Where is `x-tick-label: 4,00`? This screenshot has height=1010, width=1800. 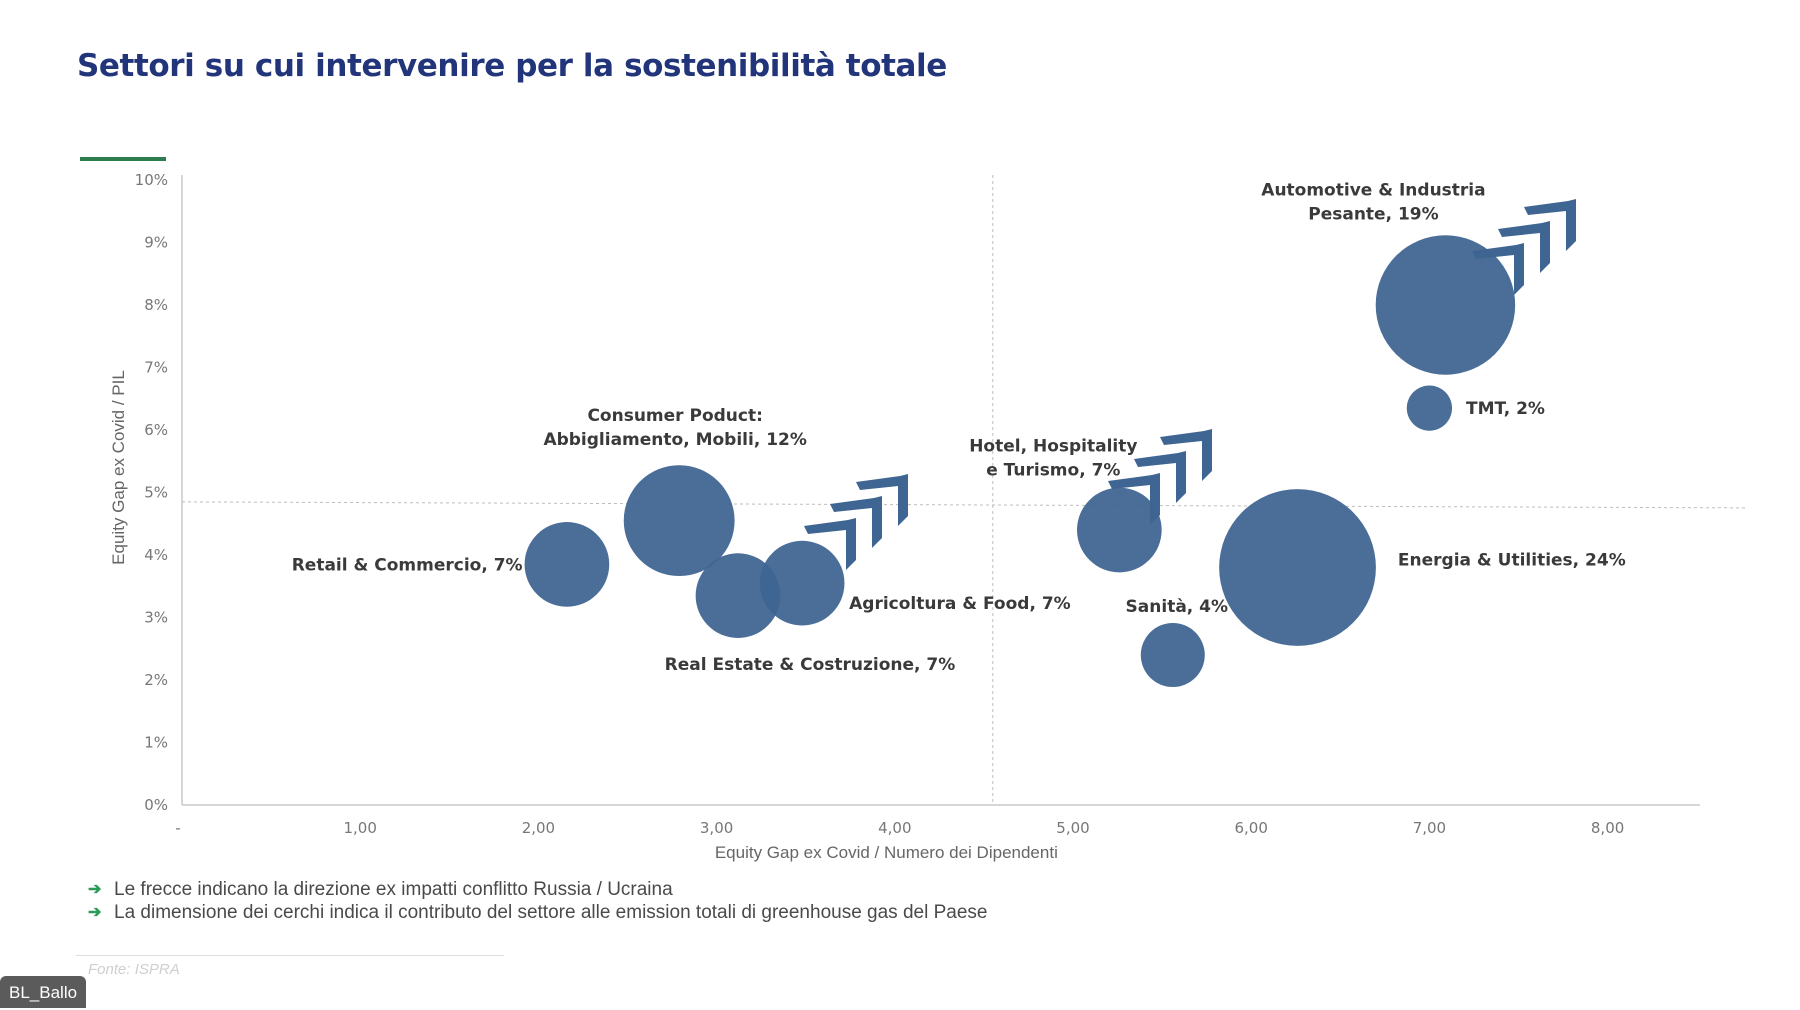
x-tick-label: 4,00 is located at coordinates (894, 828).